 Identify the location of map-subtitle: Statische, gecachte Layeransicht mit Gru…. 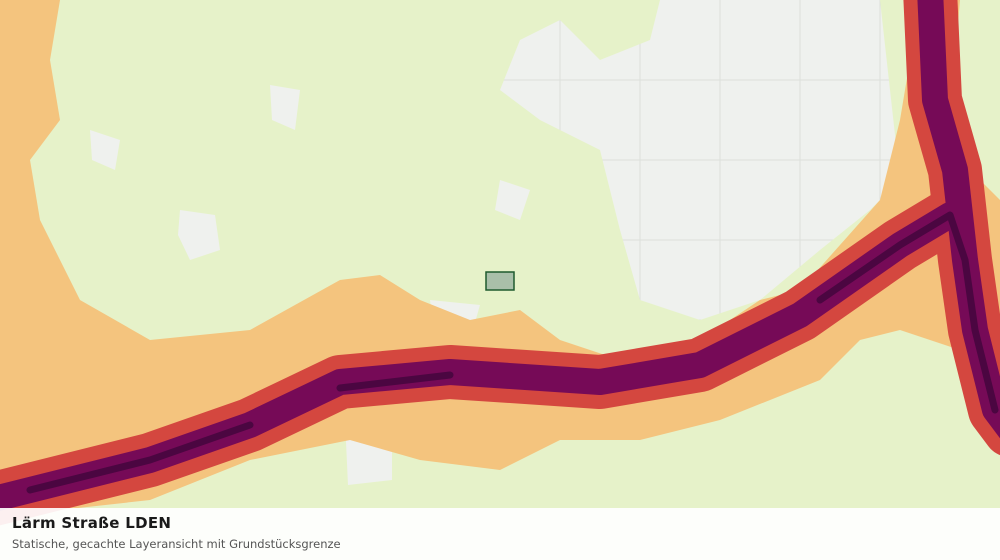
(176, 544).